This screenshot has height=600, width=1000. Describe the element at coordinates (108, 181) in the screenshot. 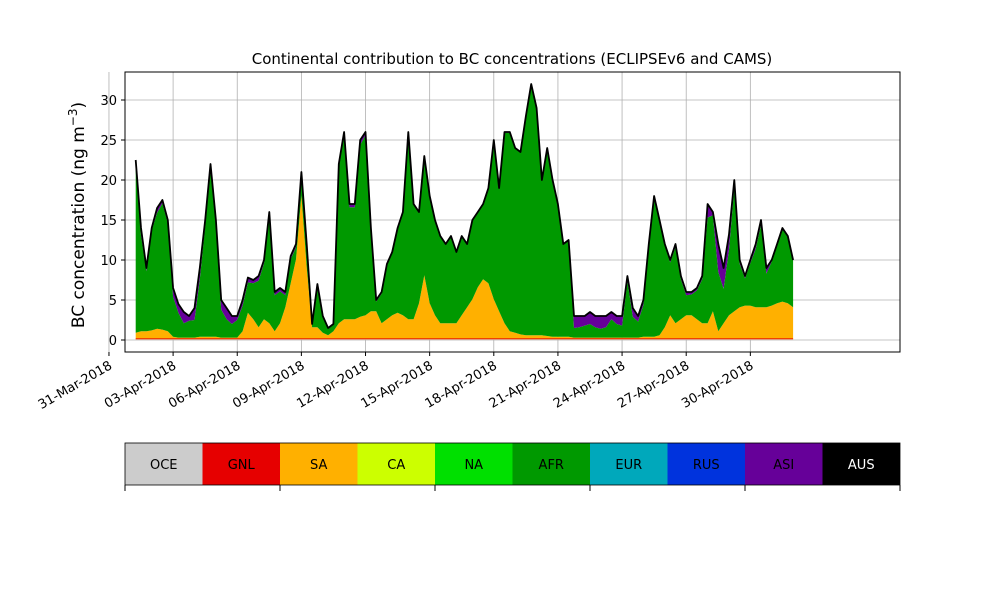

I see `y-tick-label: 20` at that location.